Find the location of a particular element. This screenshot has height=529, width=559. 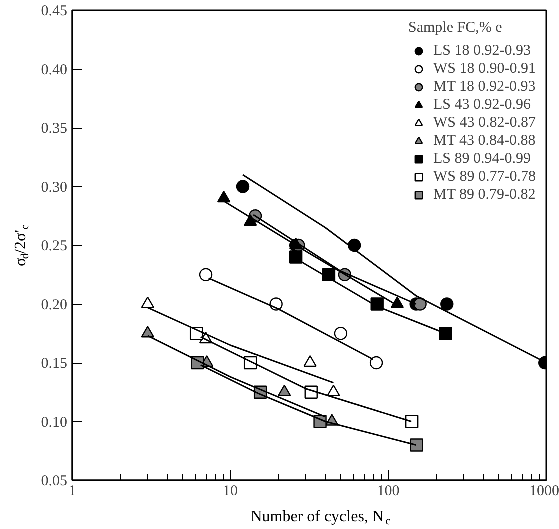

y-axis-title: σd/2σ'c is located at coordinates (22, 245).